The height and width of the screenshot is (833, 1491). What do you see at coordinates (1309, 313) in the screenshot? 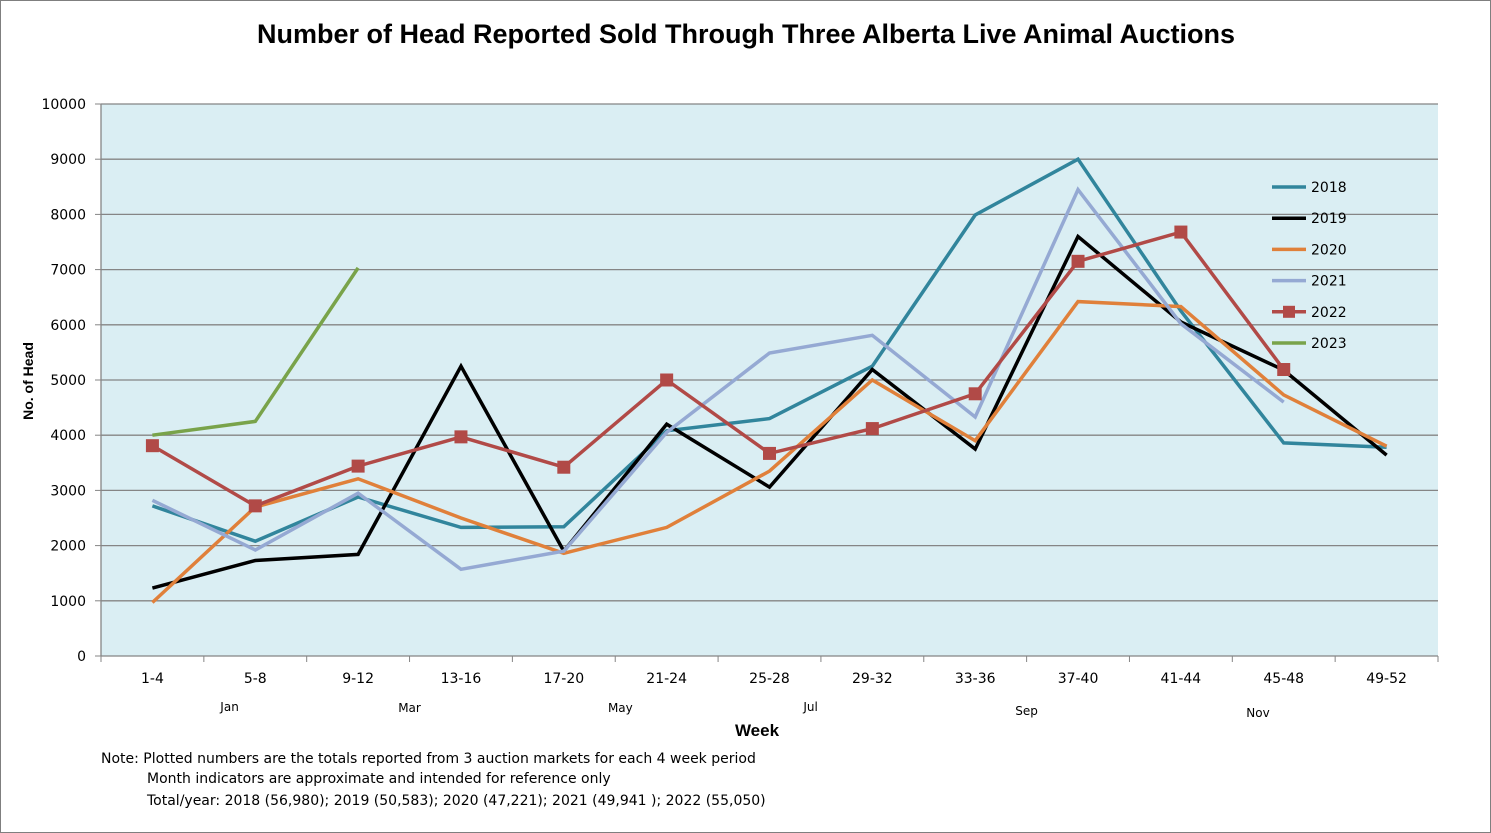
I see `legend-item-2022: 2022` at bounding box center [1309, 313].